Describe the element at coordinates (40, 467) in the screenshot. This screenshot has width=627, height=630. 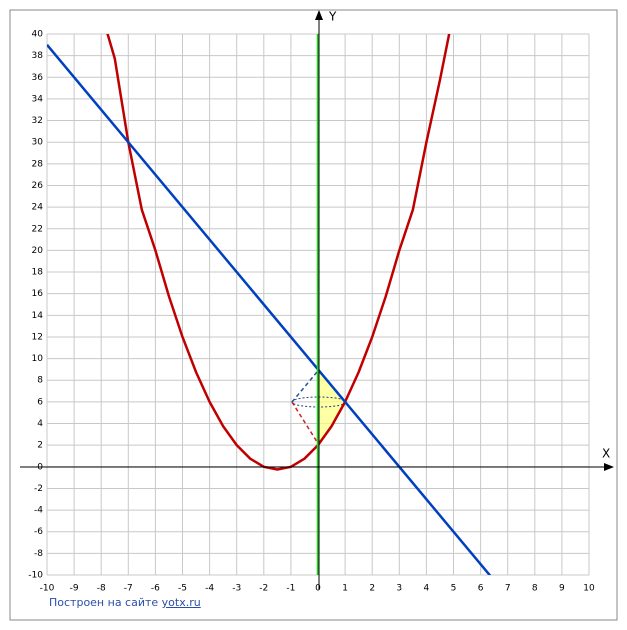
I see `y-tick-label: 0` at that location.